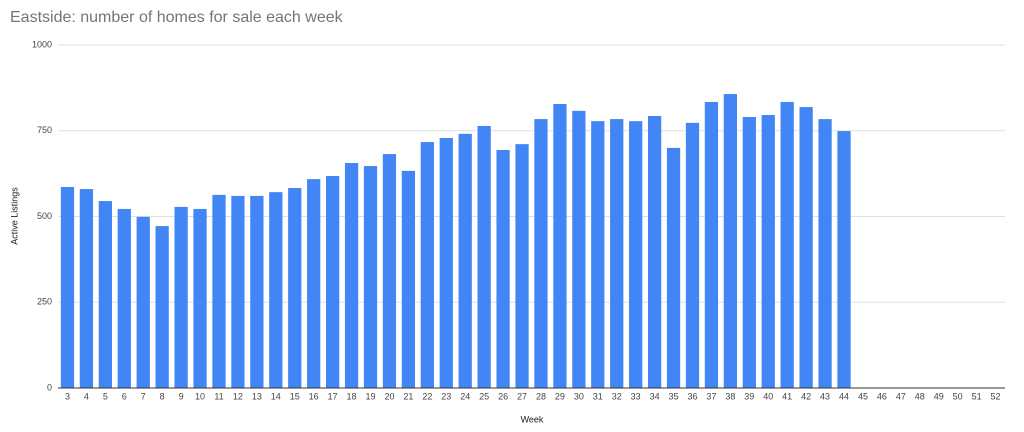 The image size is (1024, 432). I want to click on y-tick-label: 250, so click(44, 302).